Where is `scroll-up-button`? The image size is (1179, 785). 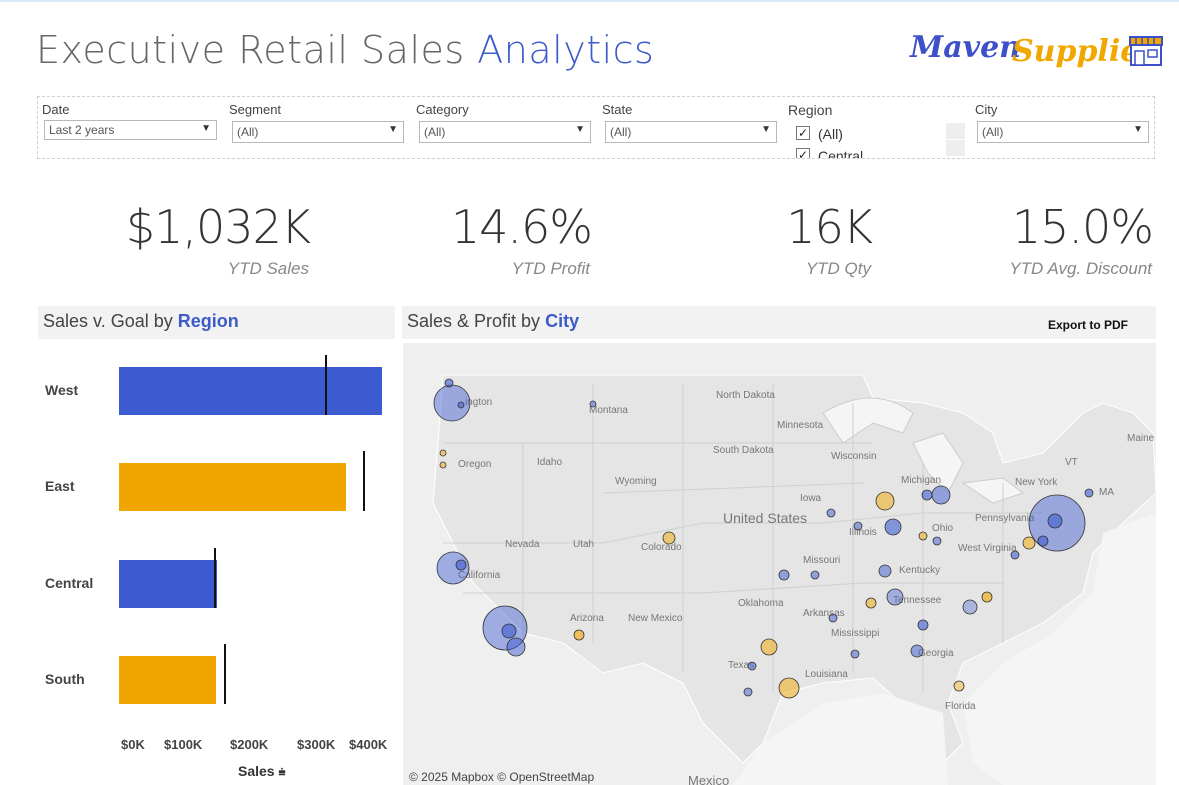 scroll-up-button is located at coordinates (955, 131).